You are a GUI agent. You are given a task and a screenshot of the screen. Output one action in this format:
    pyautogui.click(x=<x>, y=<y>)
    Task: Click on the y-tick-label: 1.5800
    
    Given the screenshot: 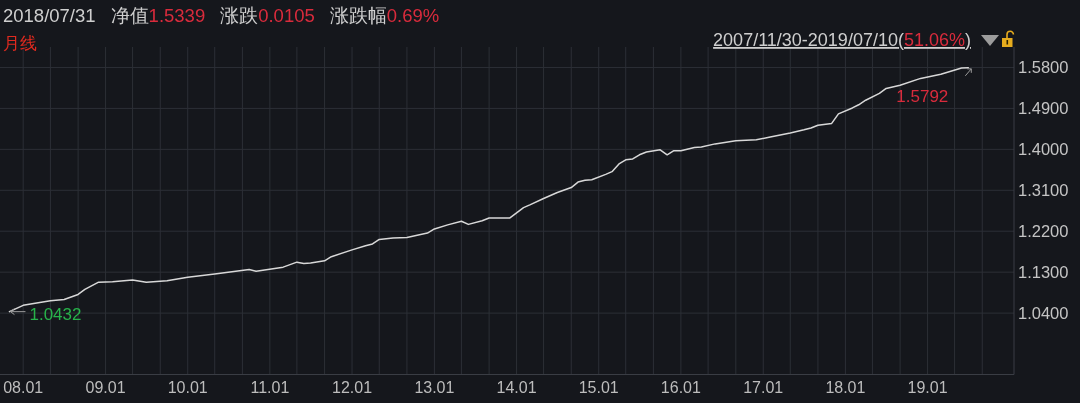 What is the action you would take?
    pyautogui.click(x=1043, y=67)
    